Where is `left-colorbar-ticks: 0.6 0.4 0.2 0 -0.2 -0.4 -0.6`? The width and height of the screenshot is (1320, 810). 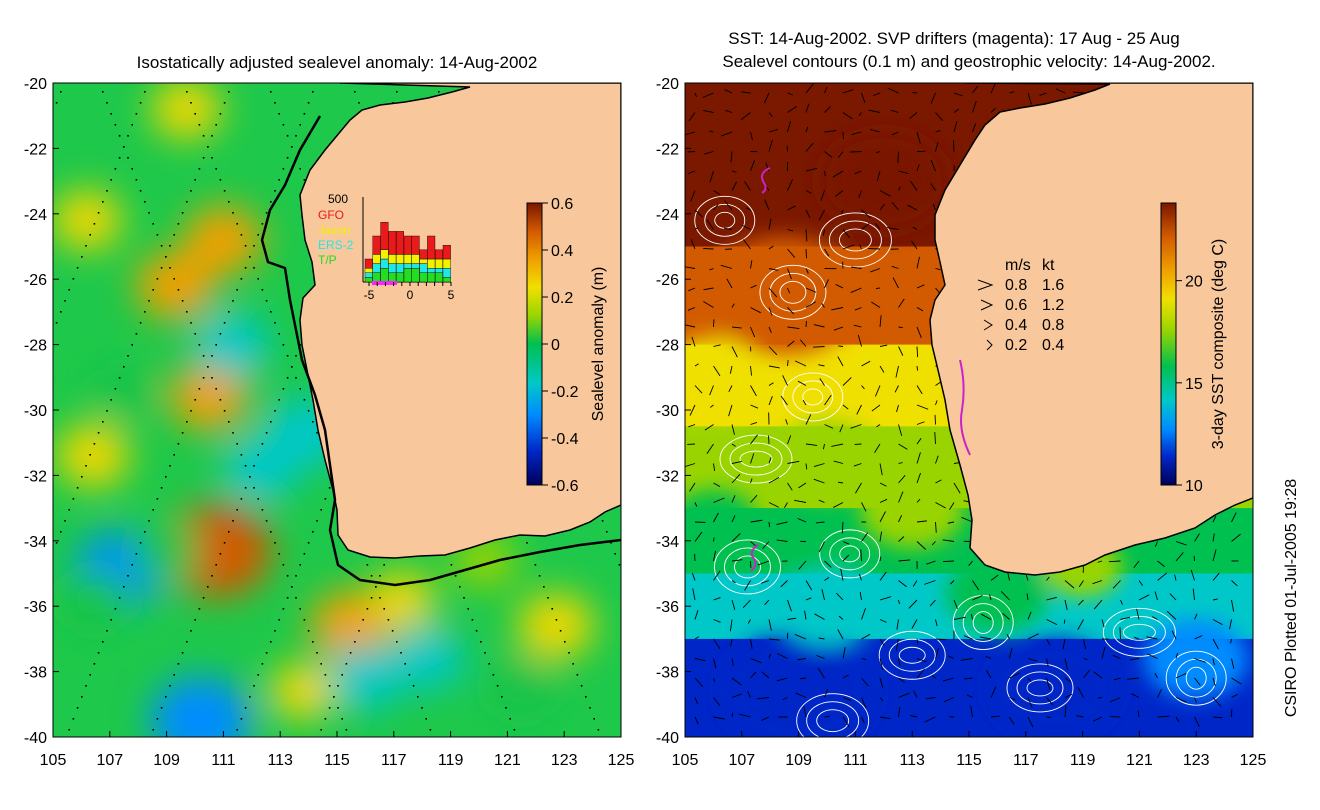 left-colorbar-ticks: 0.6 0.4 0.2 0 -0.2 -0.4 -0.6 is located at coordinates (560, 345).